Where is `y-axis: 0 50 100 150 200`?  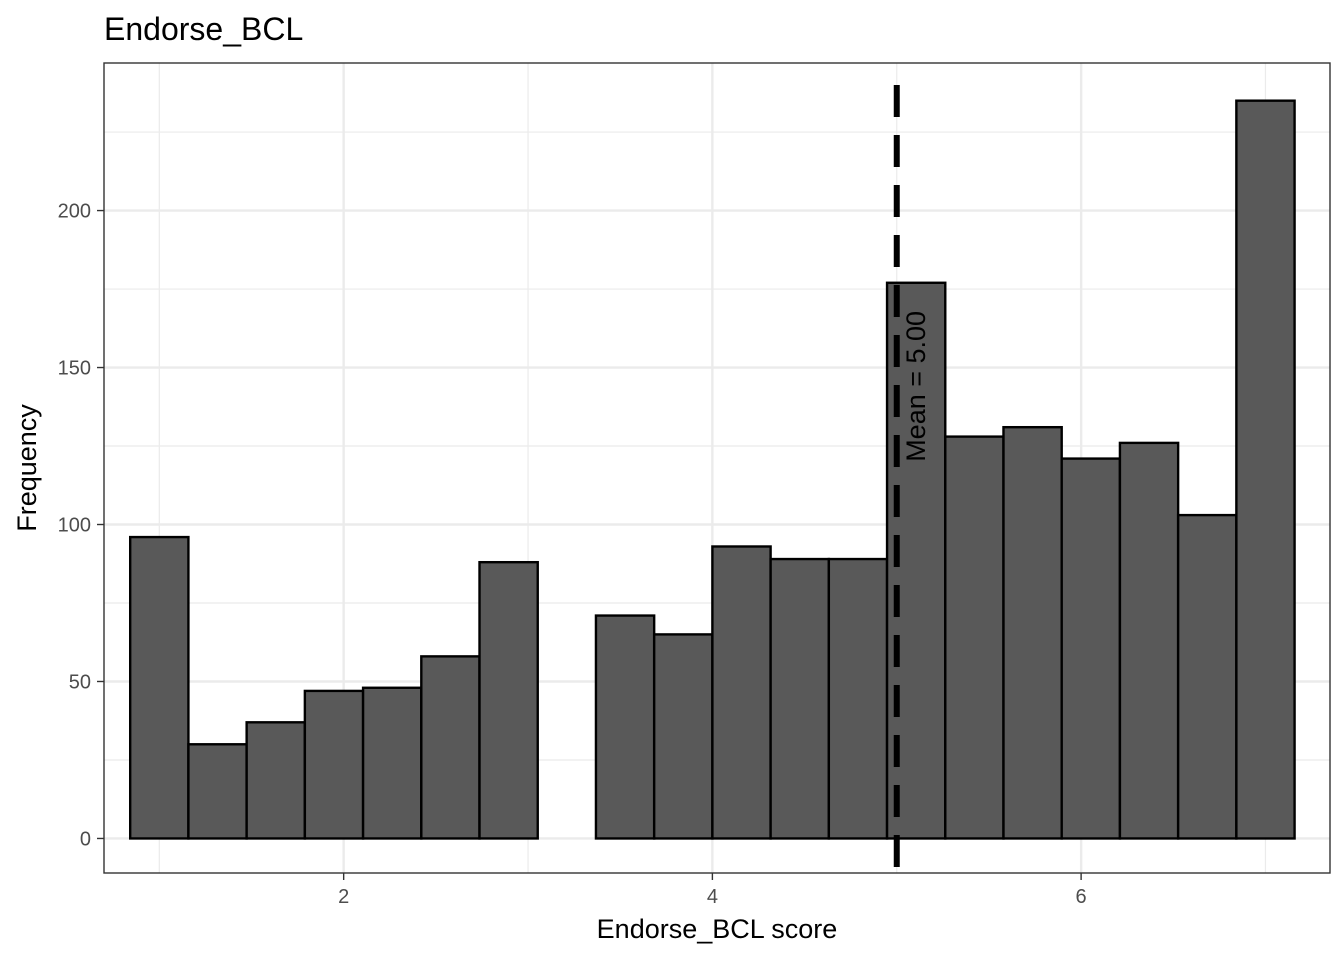 y-axis: 0 50 100 150 200 is located at coordinates (81, 525).